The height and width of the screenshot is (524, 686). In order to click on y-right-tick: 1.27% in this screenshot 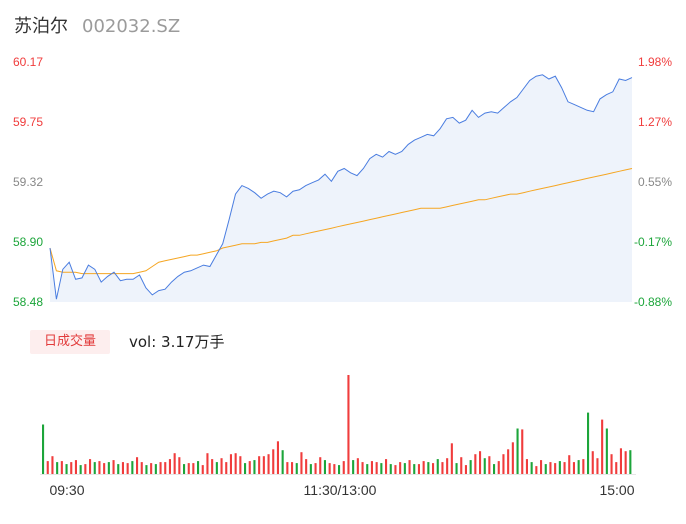, I will do `click(655, 122)`.